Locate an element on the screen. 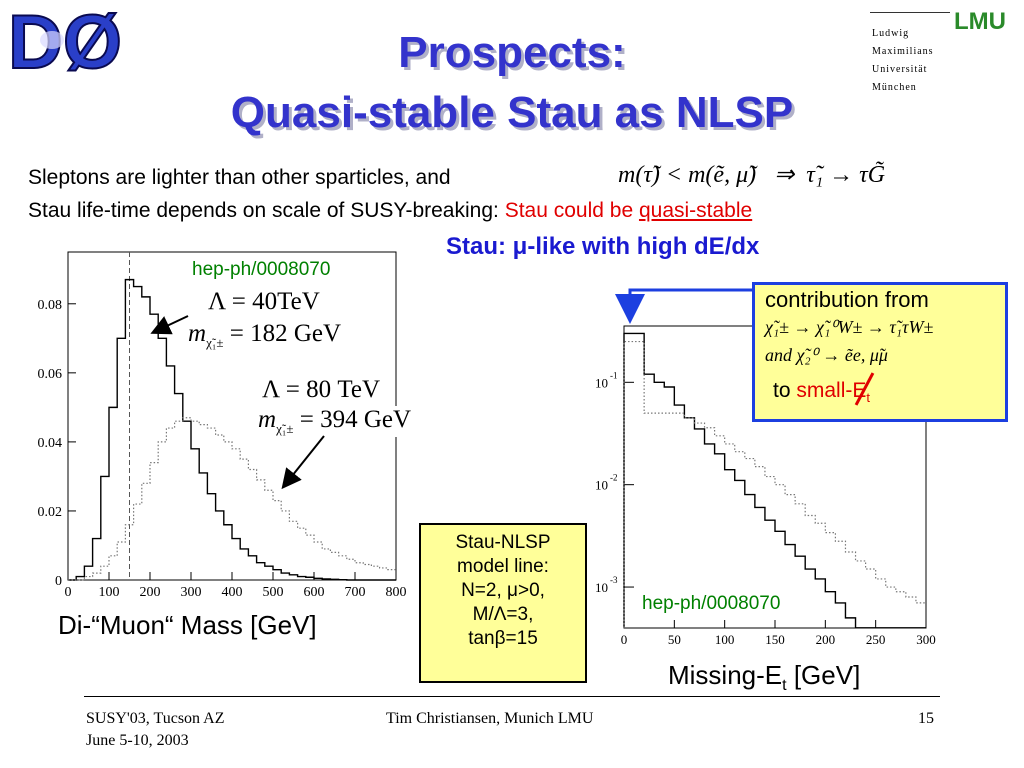 The width and height of the screenshot is (1024, 768). x-tick-label: 500 is located at coordinates (273, 591).